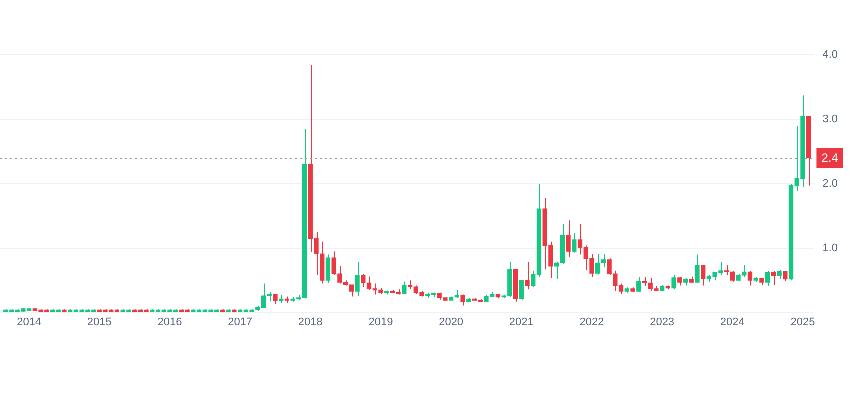 The width and height of the screenshot is (850, 417). I want to click on y-tick-label: 2.0, so click(830, 184).